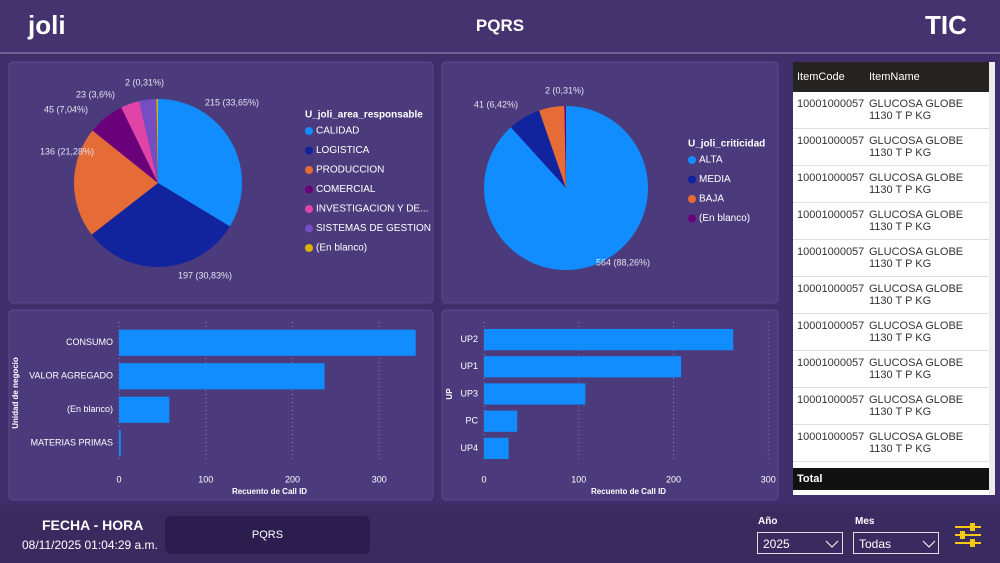 This screenshot has width=1000, height=563. What do you see at coordinates (90, 409) in the screenshot?
I see `y-tick-label: (En blanco)` at bounding box center [90, 409].